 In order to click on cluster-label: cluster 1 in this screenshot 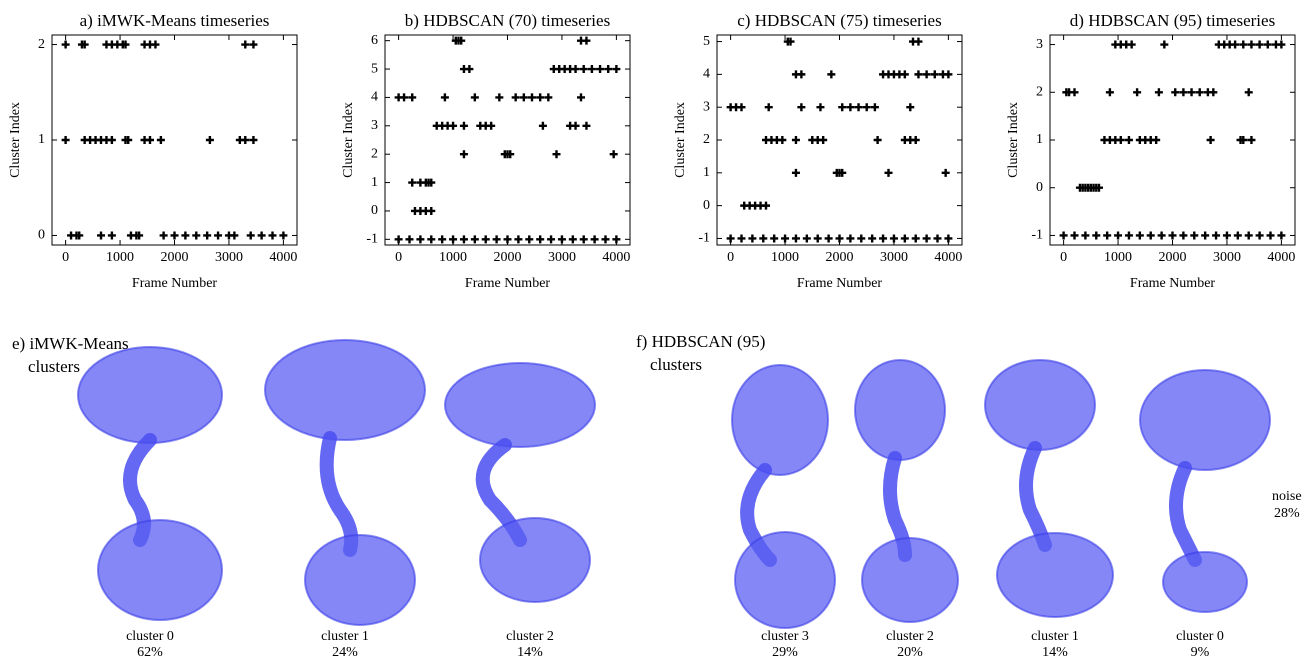, I will do `click(1055, 636)`.